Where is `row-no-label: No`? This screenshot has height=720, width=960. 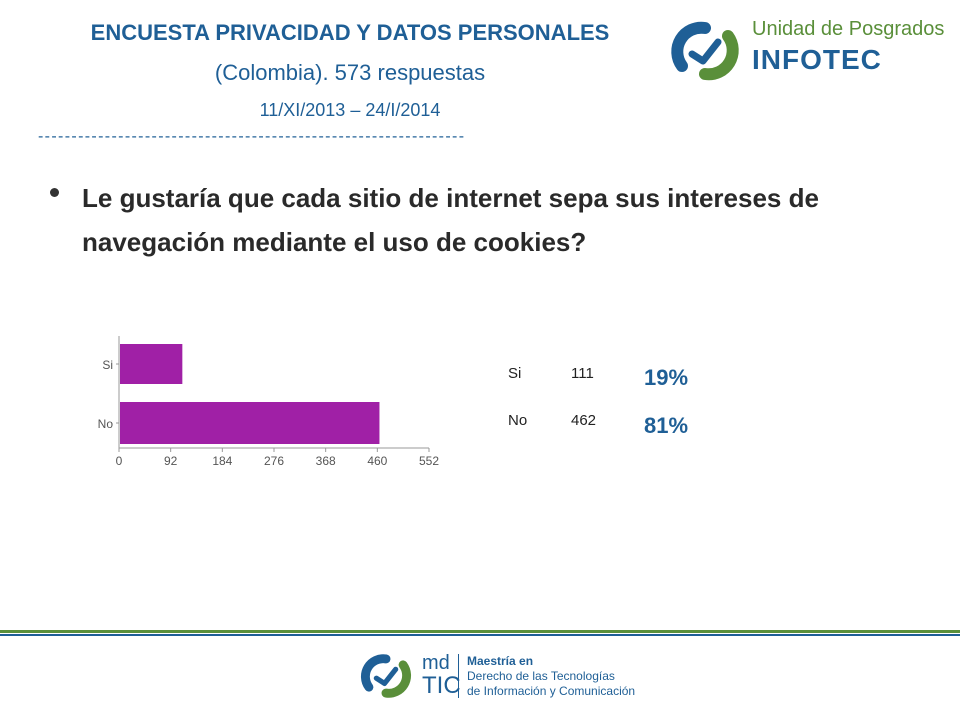 row-no-label: No is located at coordinates (518, 420).